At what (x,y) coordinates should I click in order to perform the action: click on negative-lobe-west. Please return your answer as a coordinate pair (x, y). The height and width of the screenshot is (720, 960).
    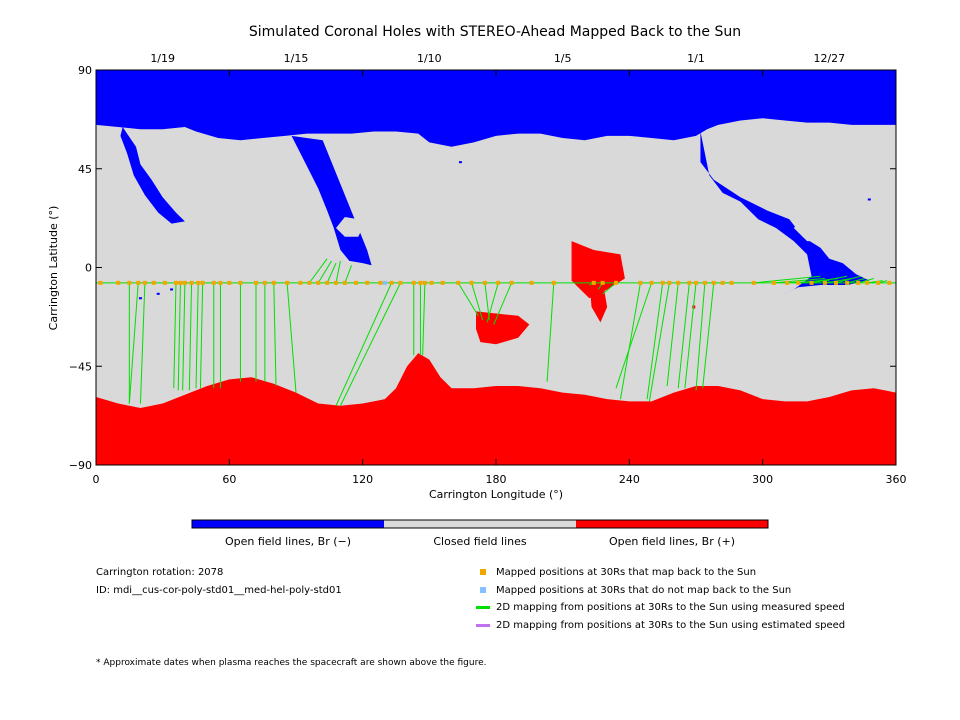
    Looking at the image, I should click on (152, 175).